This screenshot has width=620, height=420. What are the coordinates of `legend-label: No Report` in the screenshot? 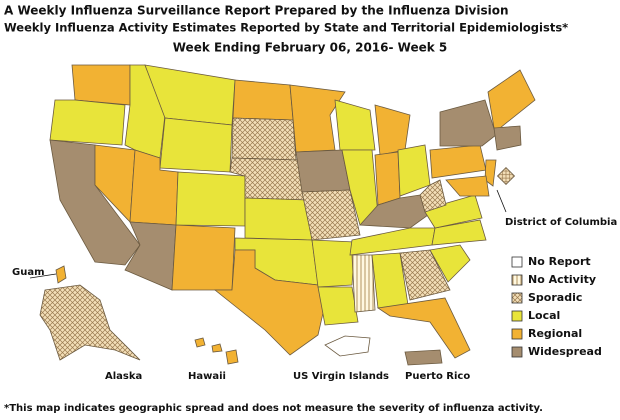 It's located at (559, 261).